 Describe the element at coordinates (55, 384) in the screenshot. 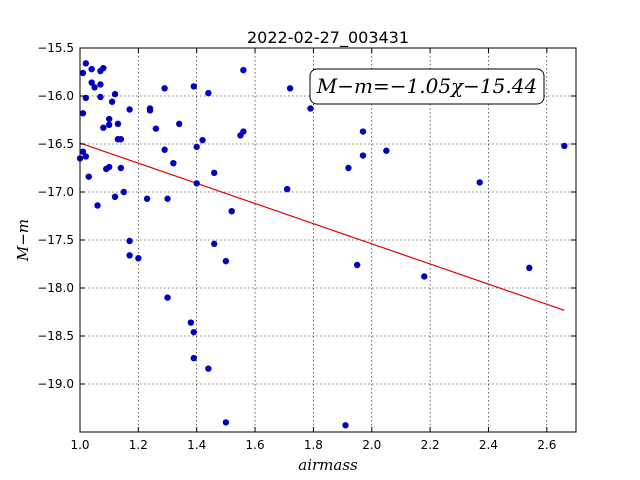

I see `y-tick-label: −19.0` at that location.